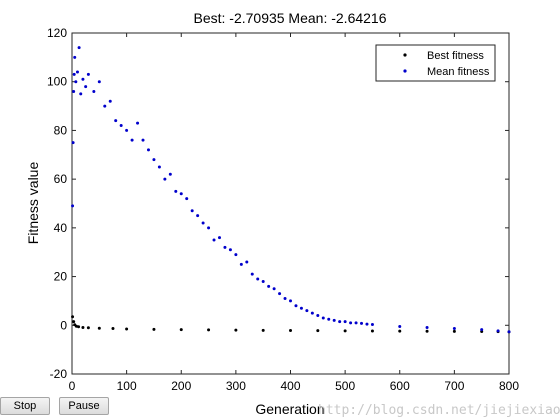 This screenshot has width=560, height=420. I want to click on legend-marker-mean, so click(405, 71).